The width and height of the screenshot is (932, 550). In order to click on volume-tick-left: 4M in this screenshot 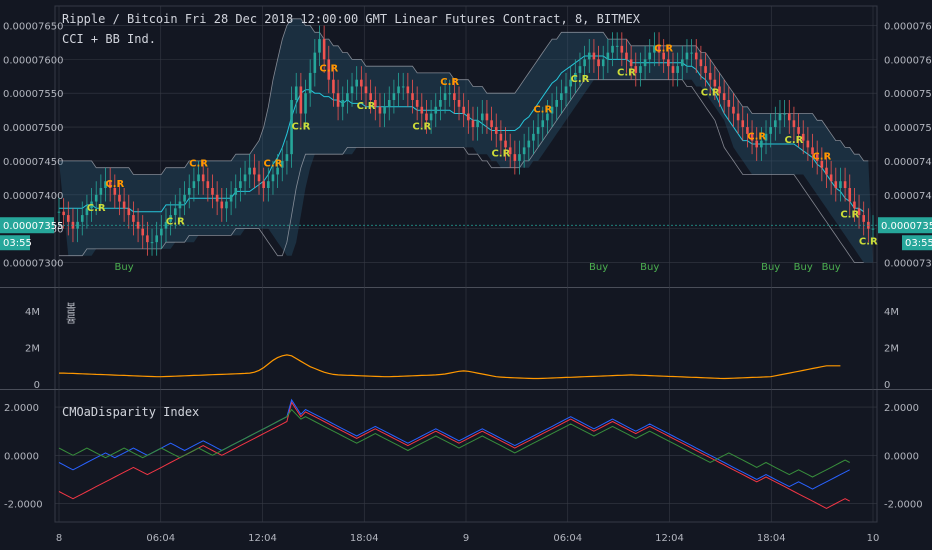, I will do `click(32, 312)`.